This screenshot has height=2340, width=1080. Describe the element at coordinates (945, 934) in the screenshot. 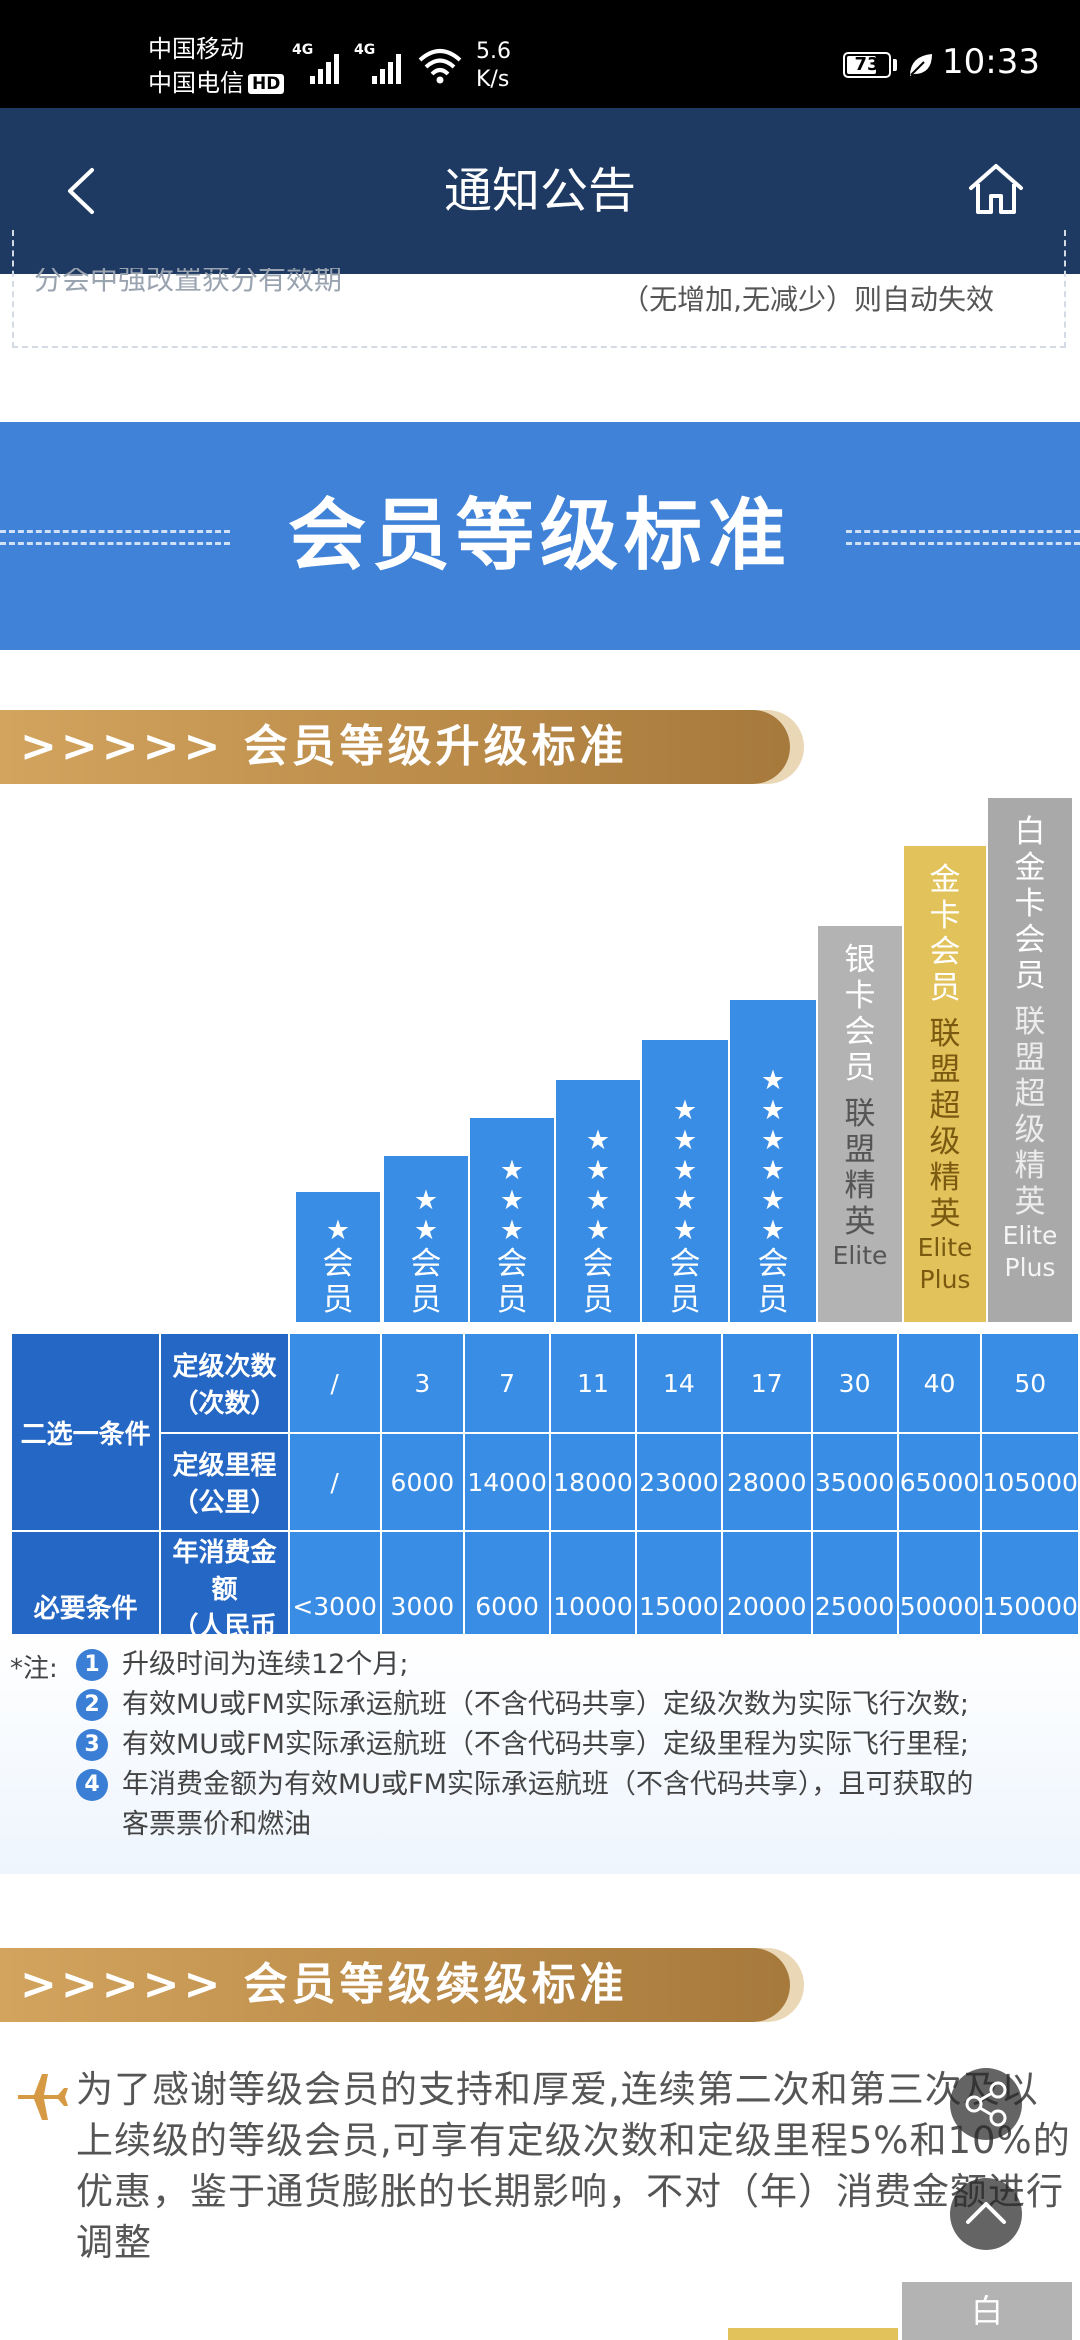

I see `level-label: 金卡会员` at that location.